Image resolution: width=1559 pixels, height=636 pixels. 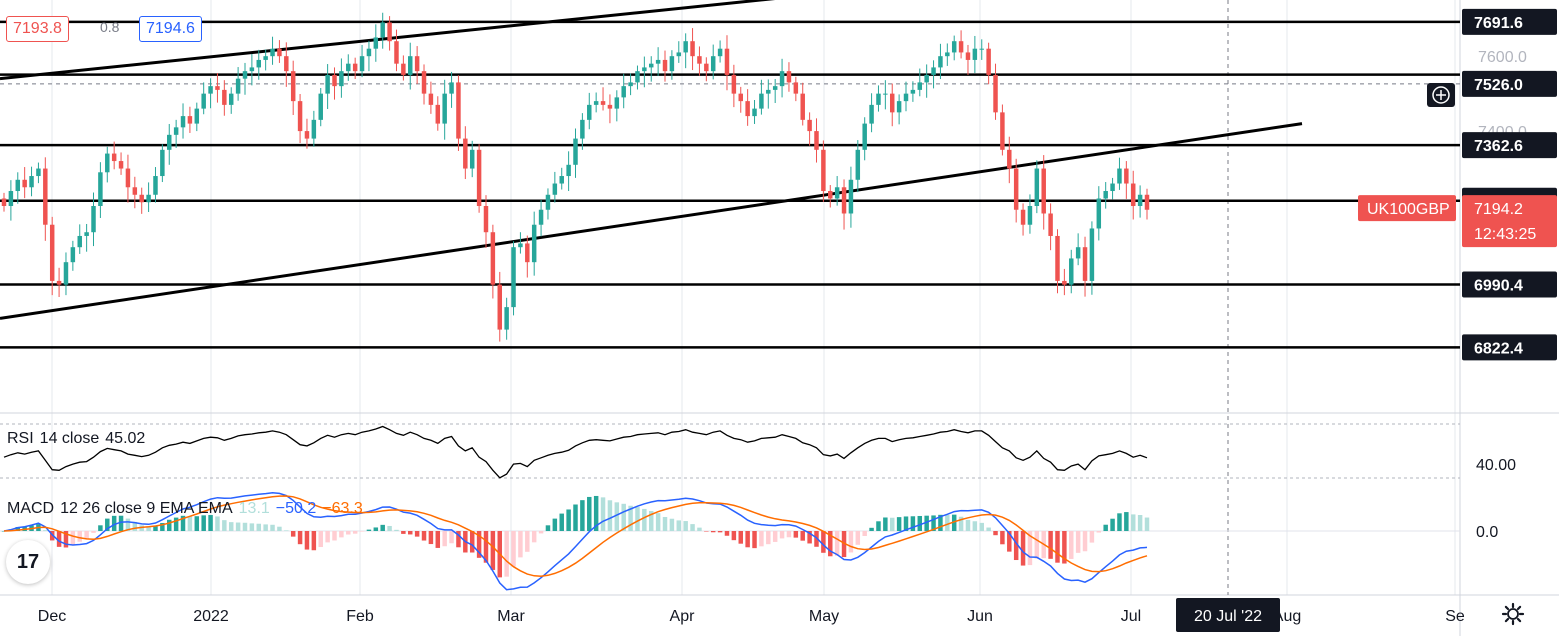 What do you see at coordinates (575, 541) in the screenshot?
I see `macd-line` at bounding box center [575, 541].